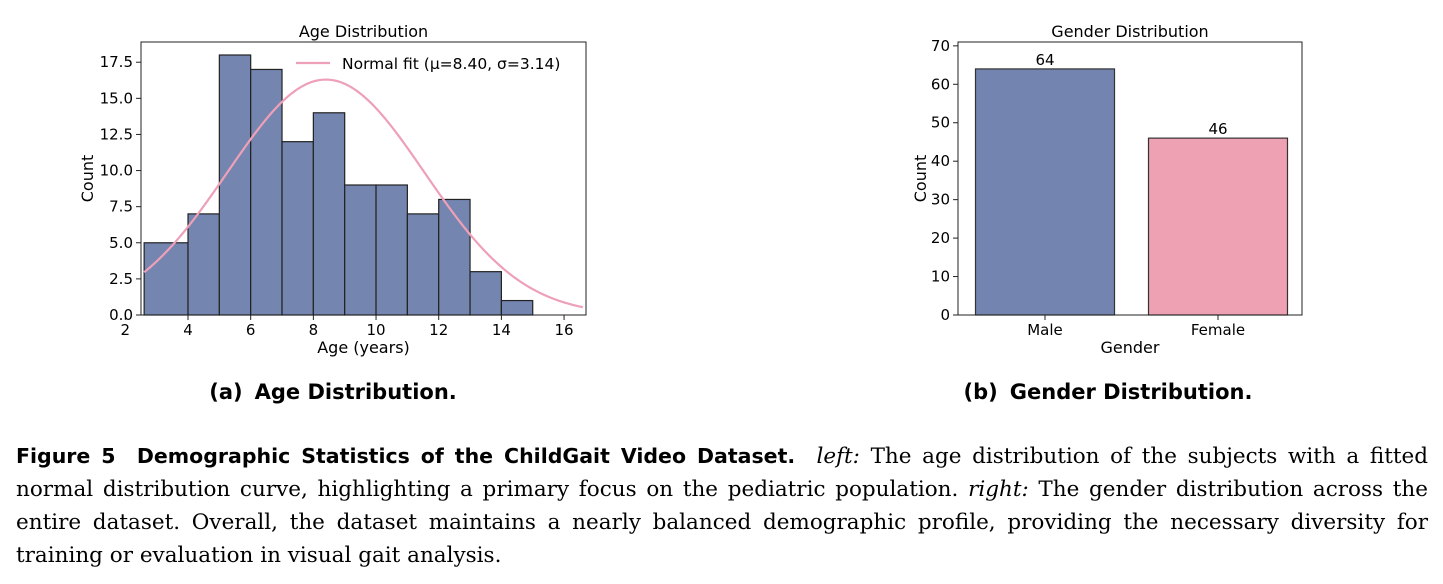  I want to click on y-tick-label: 17.5, so click(116, 62).